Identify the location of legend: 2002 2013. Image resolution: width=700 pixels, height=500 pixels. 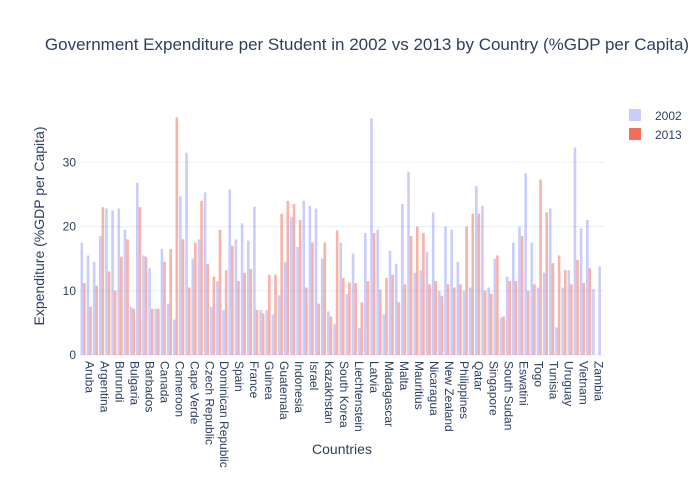
(655, 125).